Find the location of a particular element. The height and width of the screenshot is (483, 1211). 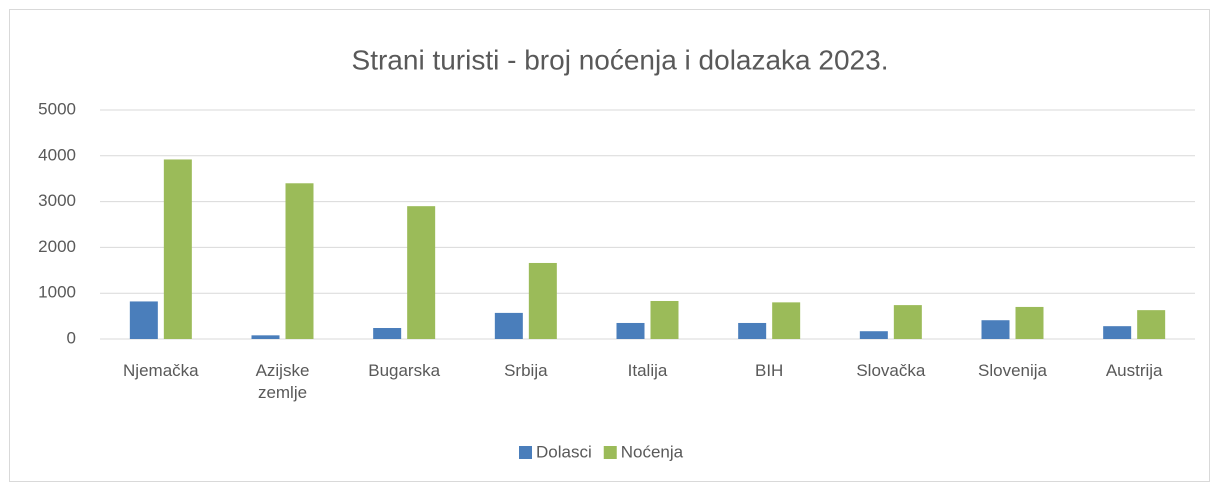

x-tick-label: Njemačka is located at coordinates (161, 370).